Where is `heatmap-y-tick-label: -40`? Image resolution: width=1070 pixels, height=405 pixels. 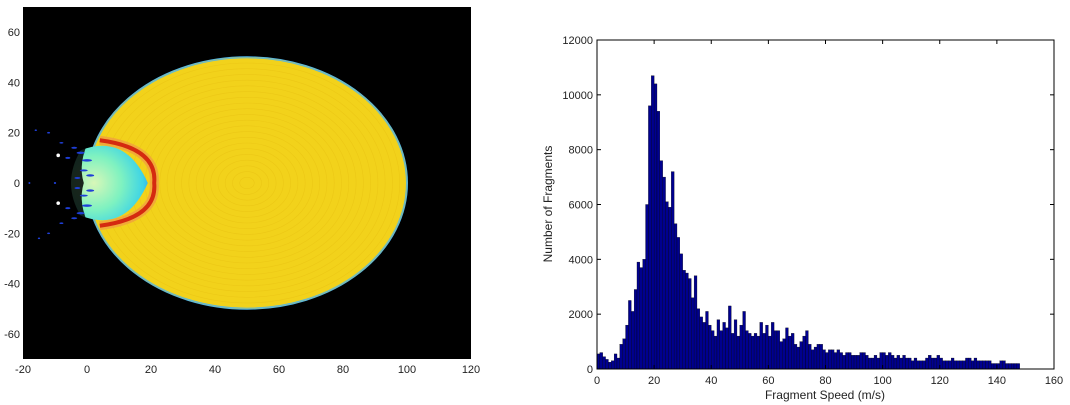
heatmap-y-tick-label: -40 is located at coordinates (12, 285).